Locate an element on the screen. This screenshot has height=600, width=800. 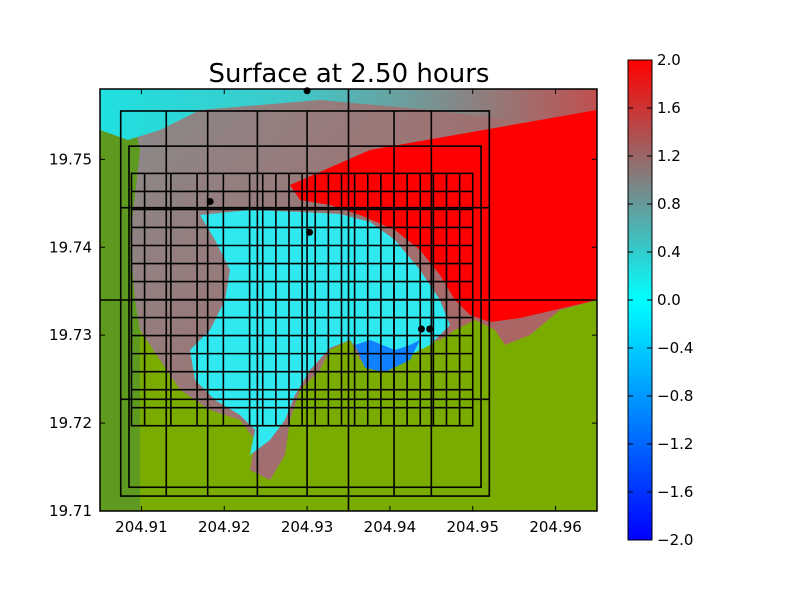
colorbar-tick-label: −1.6 is located at coordinates (675, 492).